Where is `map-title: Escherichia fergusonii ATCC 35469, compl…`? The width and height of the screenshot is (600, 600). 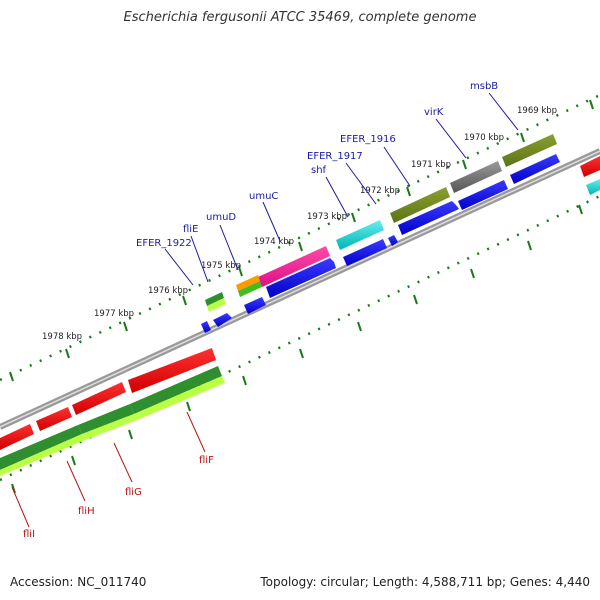
map-title: Escherichia fergusonii ATCC 35469, compl… is located at coordinates (300, 17).